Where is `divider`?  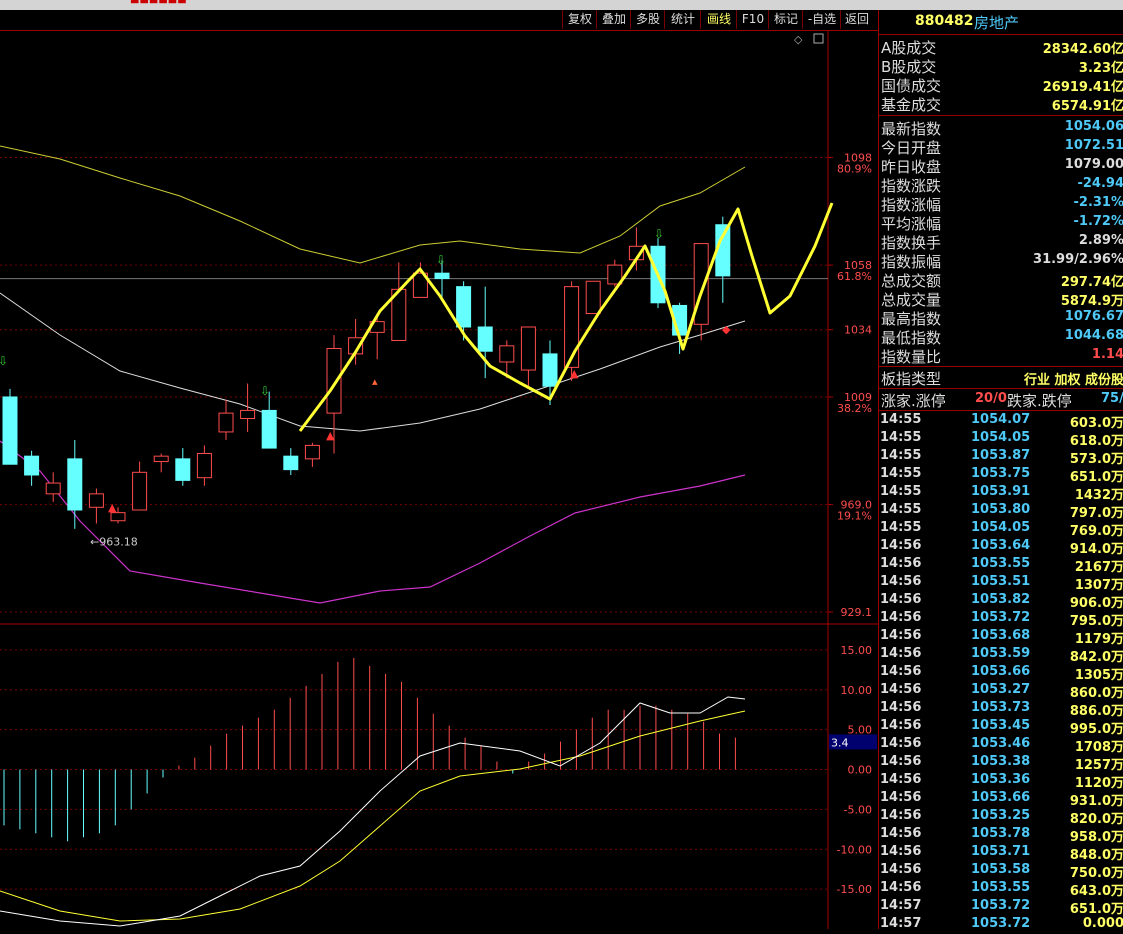 divider is located at coordinates (1001, 115).